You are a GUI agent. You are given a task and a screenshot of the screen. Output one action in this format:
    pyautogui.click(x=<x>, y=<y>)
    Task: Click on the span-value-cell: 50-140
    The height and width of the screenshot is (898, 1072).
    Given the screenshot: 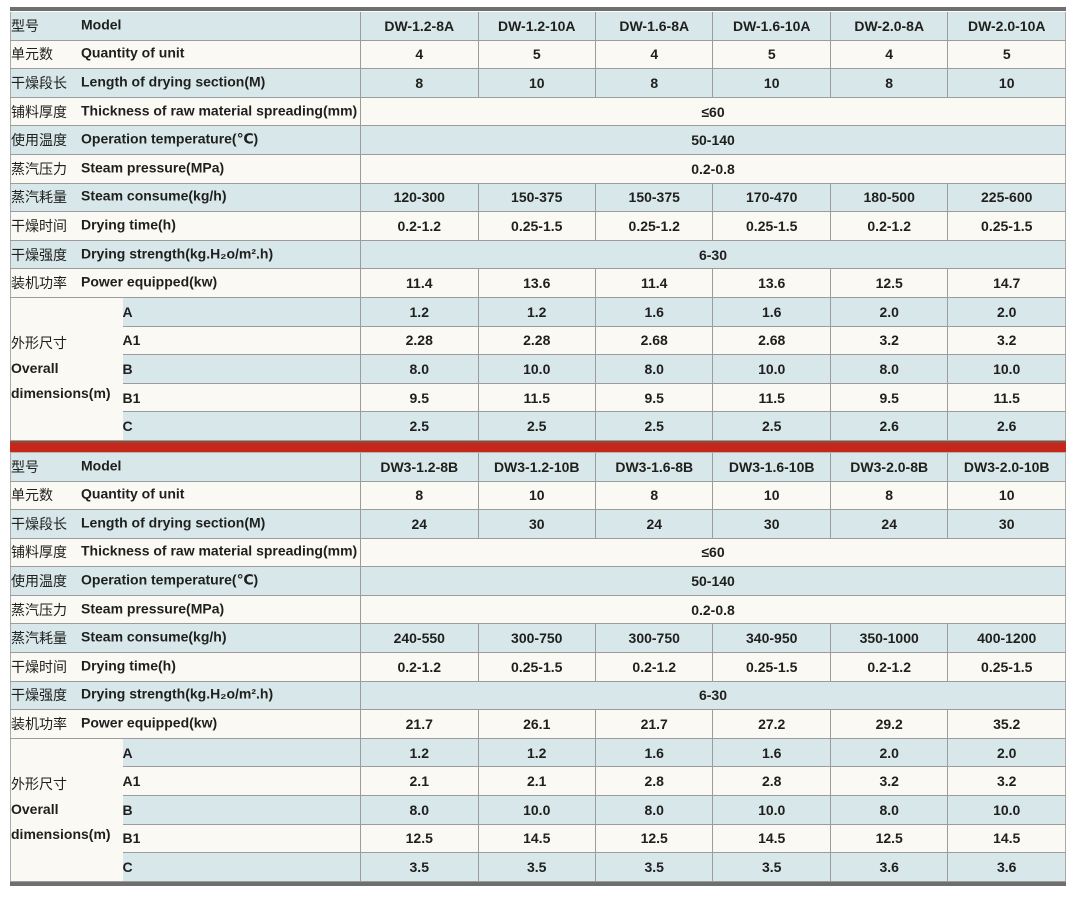 What is the action you would take?
    pyautogui.click(x=713, y=140)
    